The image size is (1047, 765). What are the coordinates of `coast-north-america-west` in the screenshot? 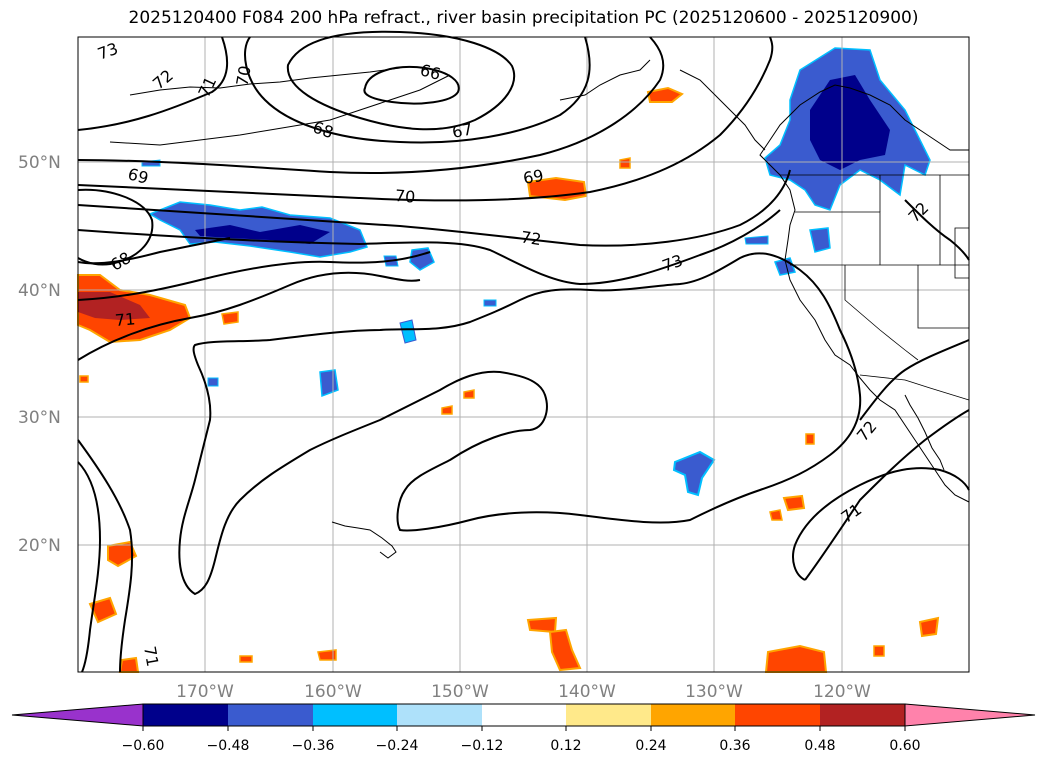 It's located at (864, 293).